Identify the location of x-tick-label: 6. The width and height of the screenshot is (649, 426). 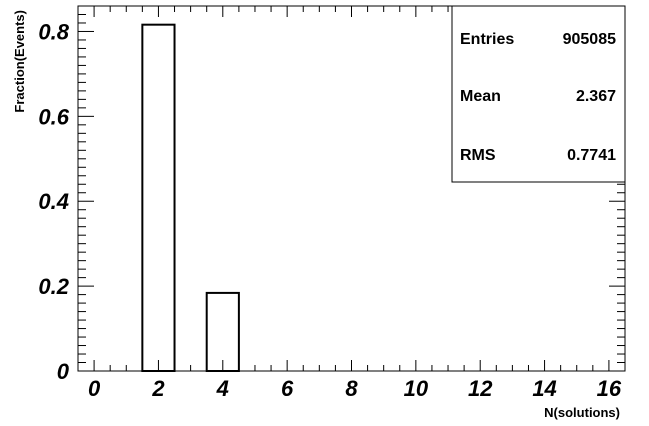
(287, 388).